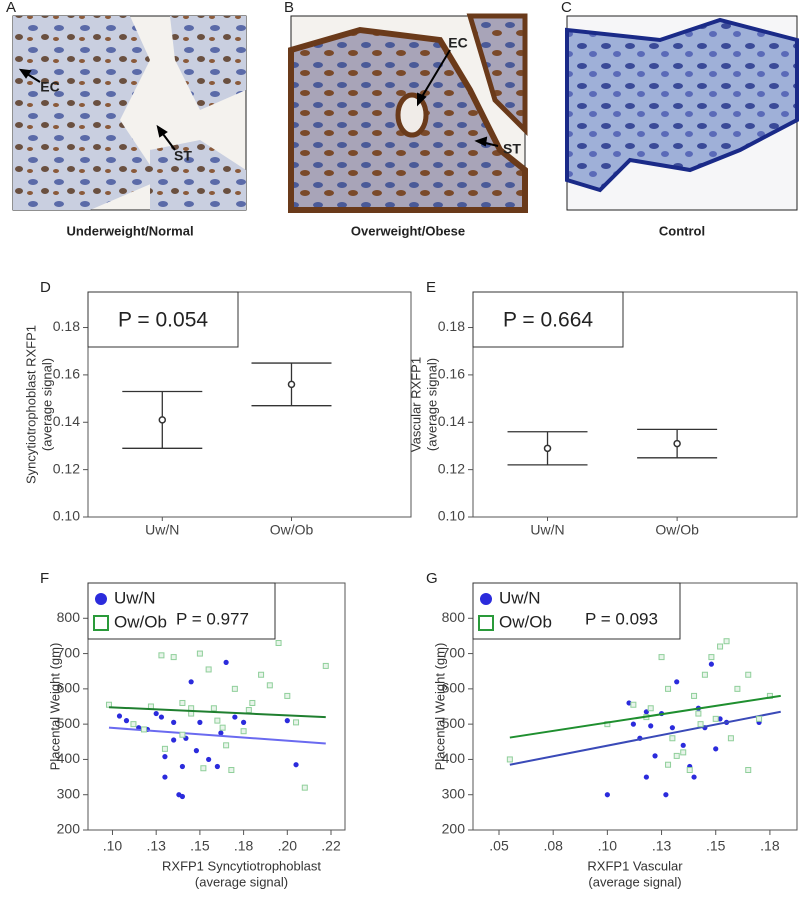 The width and height of the screenshot is (800, 901). Describe the element at coordinates (432, 578) in the screenshot. I see `panel-label: G` at that location.